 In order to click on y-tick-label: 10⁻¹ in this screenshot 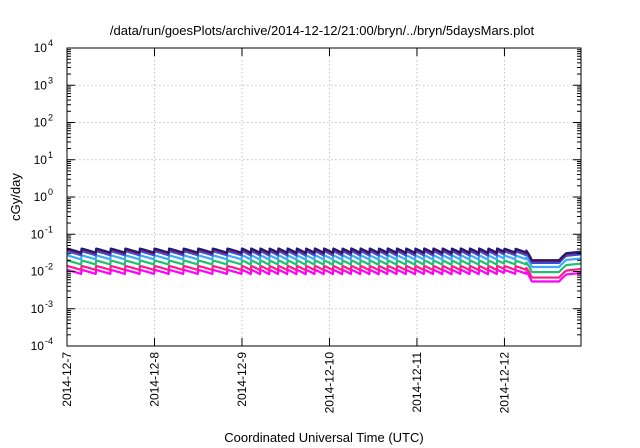, I will do `click(42, 232)`.